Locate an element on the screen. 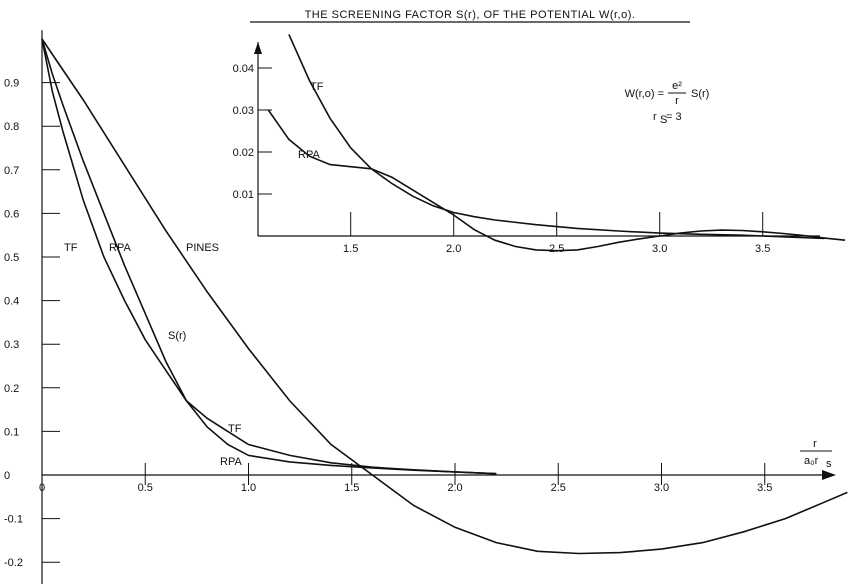 The width and height of the screenshot is (854, 584). inset-label-tf: TF is located at coordinates (317, 87).